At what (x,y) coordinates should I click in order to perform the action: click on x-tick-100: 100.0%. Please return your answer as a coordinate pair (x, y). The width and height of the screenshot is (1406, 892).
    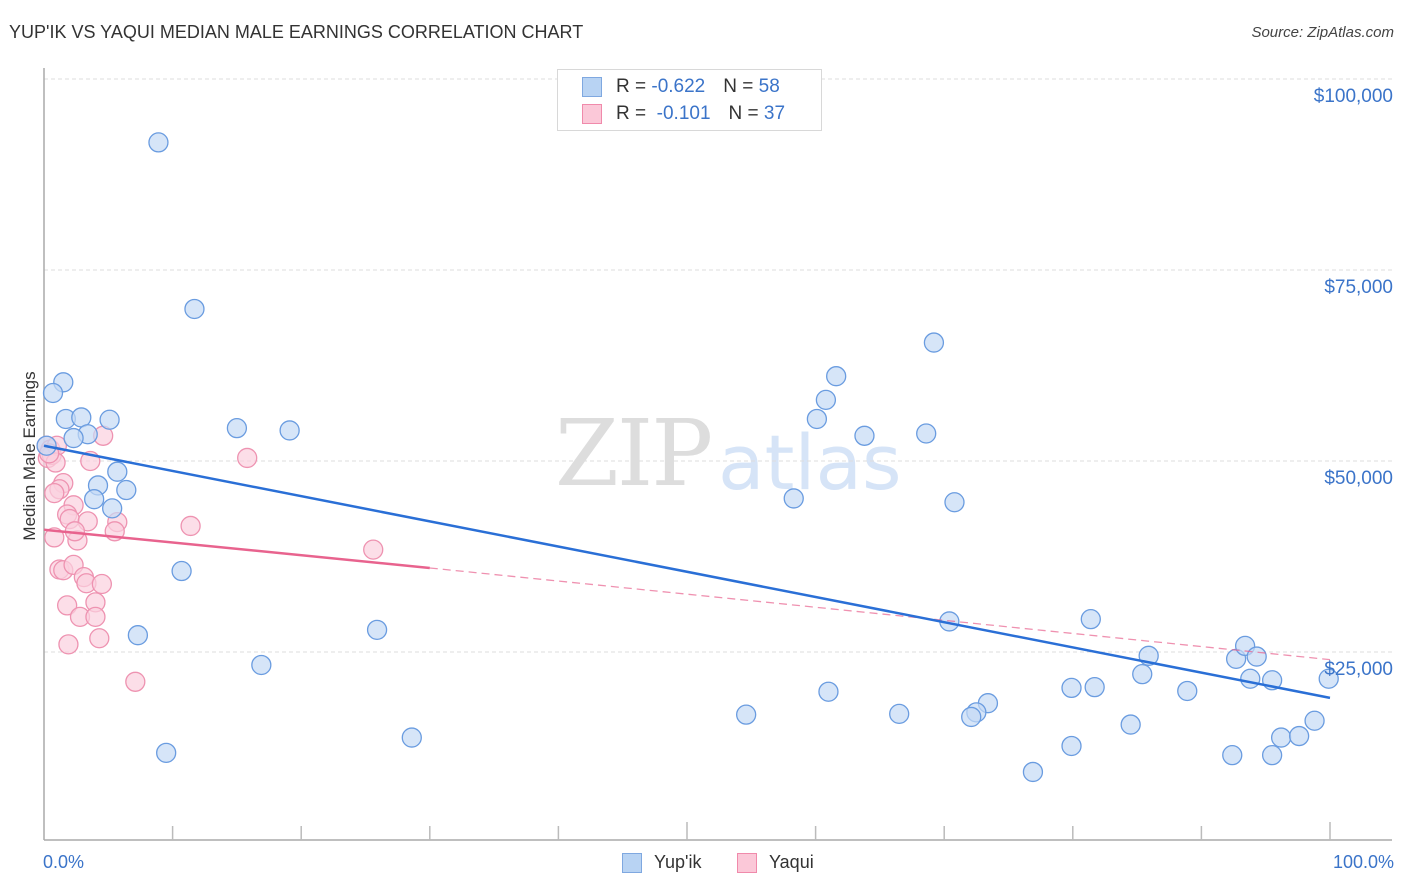
    Looking at the image, I should click on (1363, 862).